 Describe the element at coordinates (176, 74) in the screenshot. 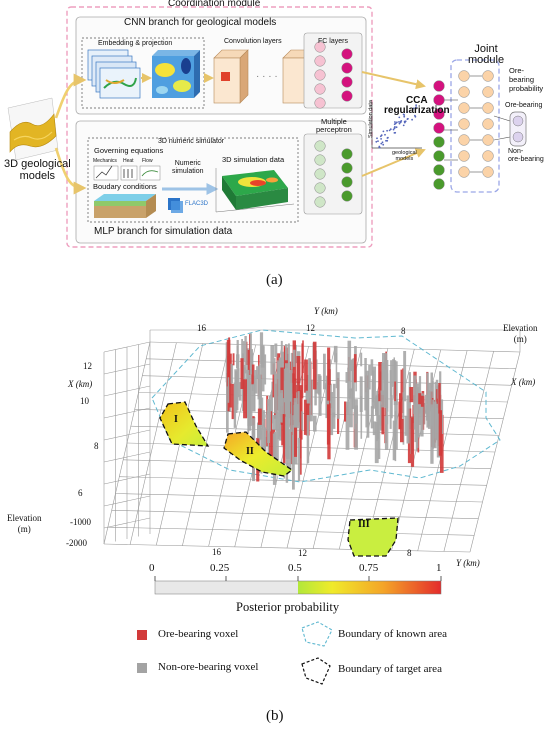

I see `projection-cube` at that location.